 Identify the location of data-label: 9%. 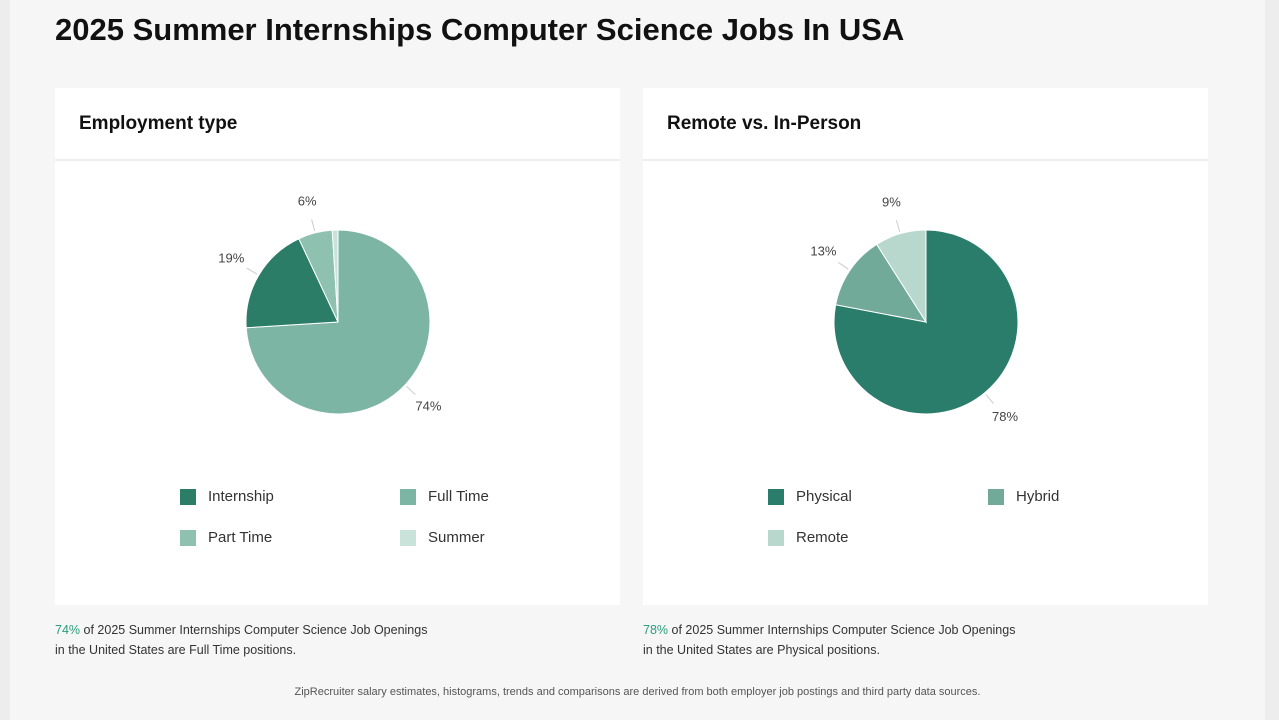
(891, 201).